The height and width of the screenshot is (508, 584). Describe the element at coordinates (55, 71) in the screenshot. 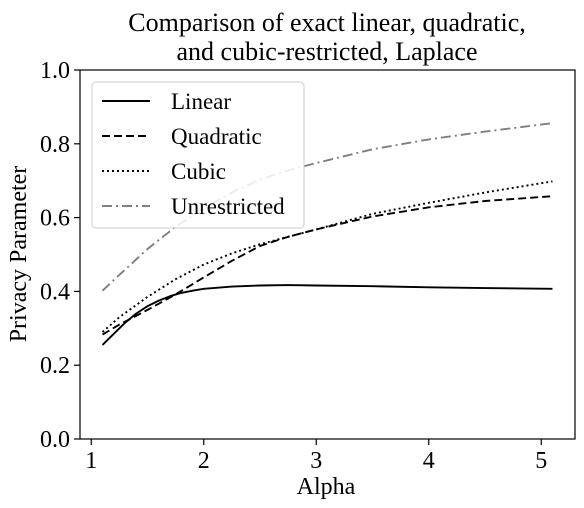

I see `y-tick-label: 1.0` at that location.